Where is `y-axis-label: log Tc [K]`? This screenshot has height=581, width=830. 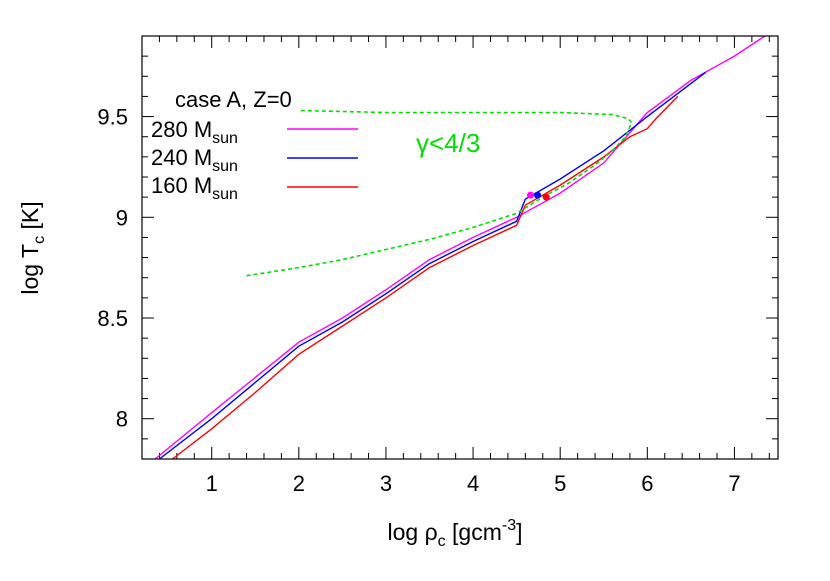
y-axis-label: log Tc [K] is located at coordinates (32, 247).